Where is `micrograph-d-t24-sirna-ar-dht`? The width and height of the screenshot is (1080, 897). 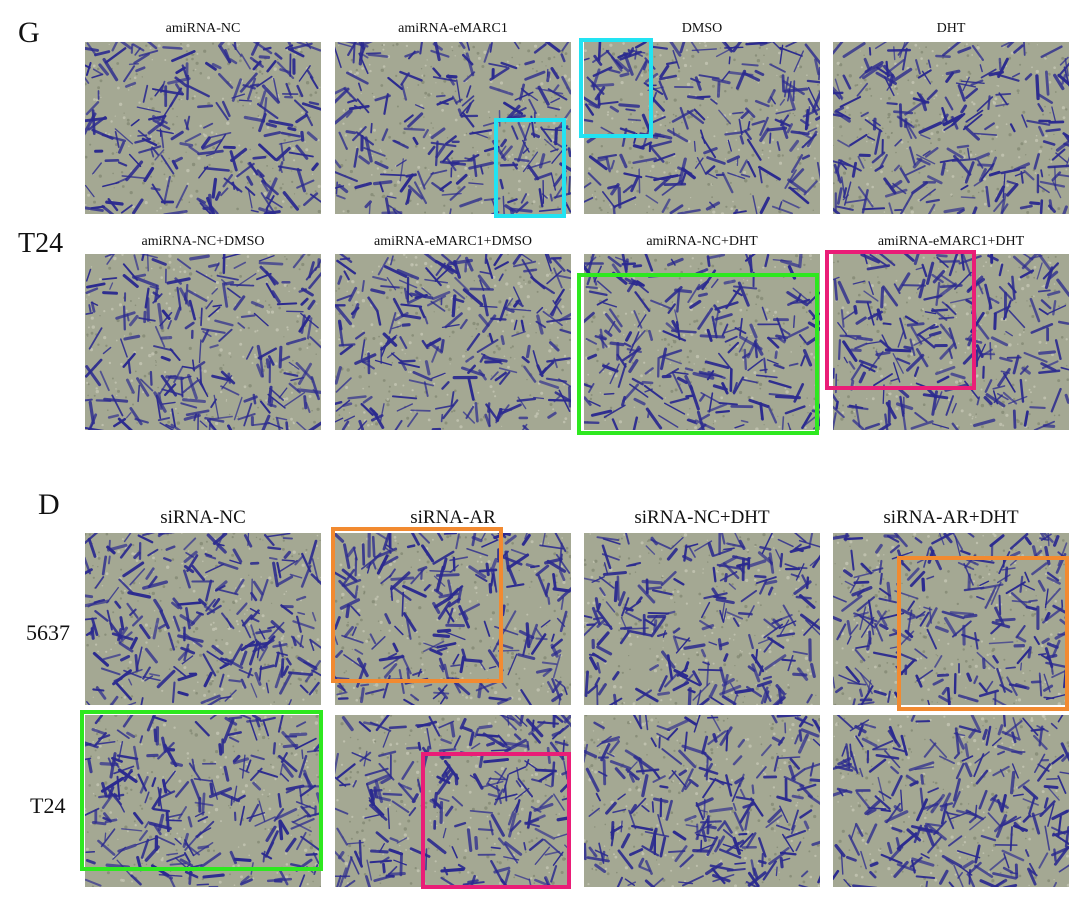
micrograph-d-t24-sirna-ar-dht is located at coordinates (951, 801).